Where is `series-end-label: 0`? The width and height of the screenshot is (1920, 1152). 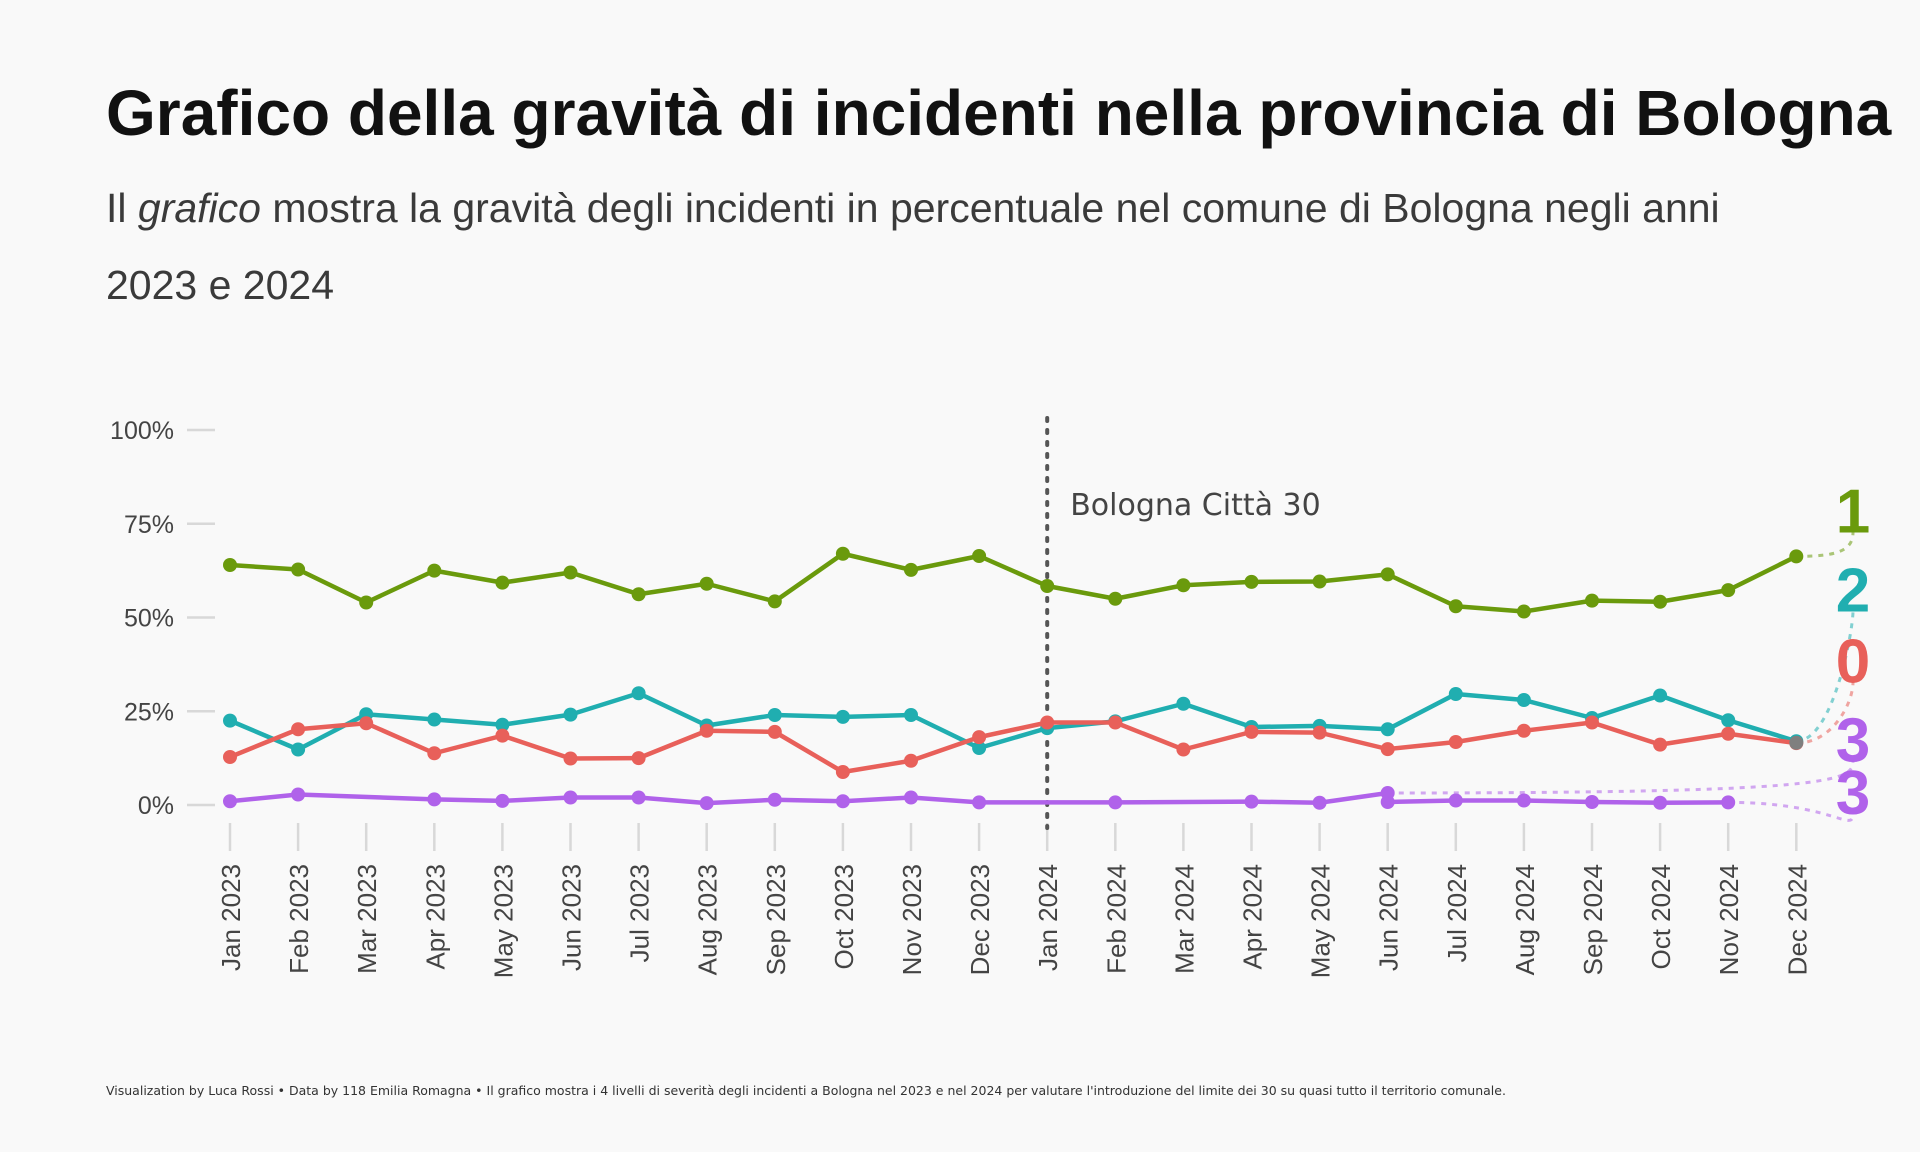 series-end-label: 0 is located at coordinates (1853, 662).